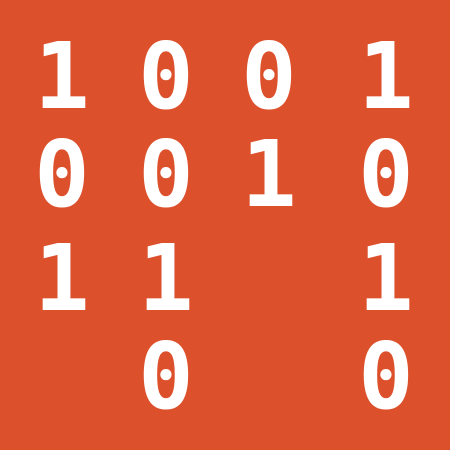 Image resolution: width=450 pixels, height=450 pixels. I want to click on digit-r3-c2: 1, so click(166, 278).